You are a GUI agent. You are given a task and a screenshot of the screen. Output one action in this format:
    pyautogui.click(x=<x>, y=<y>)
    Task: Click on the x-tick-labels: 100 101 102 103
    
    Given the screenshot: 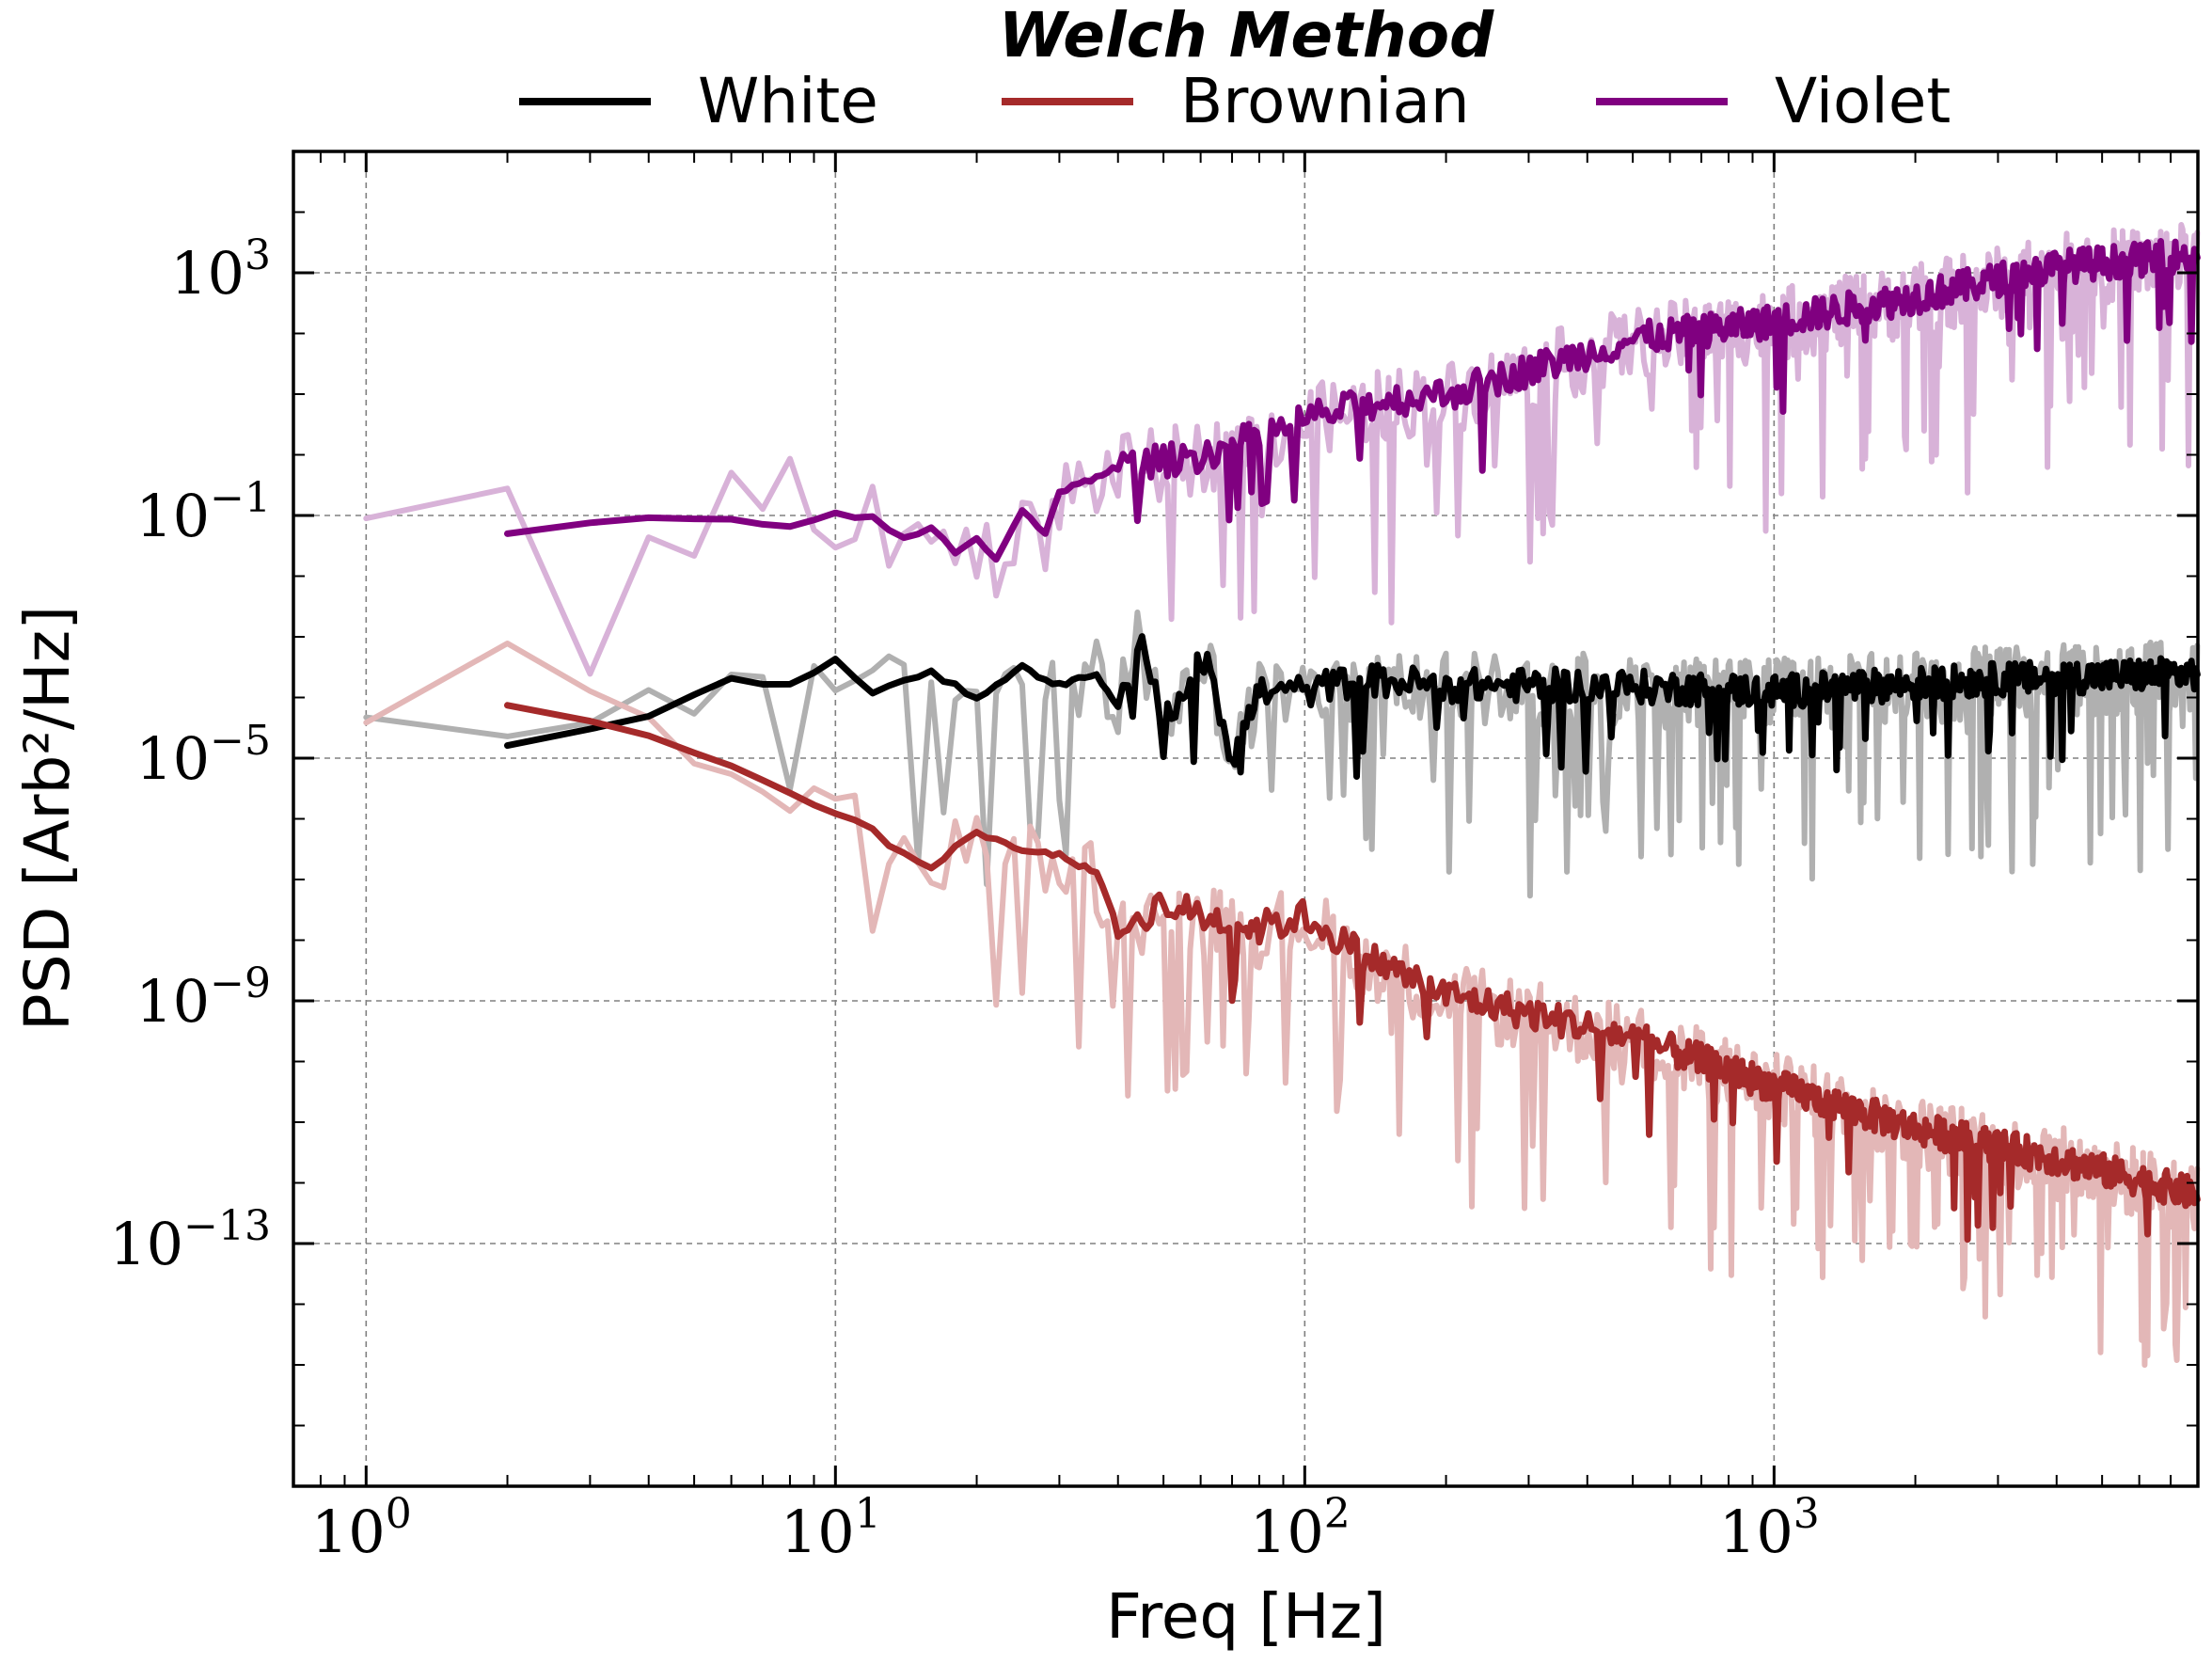 What is the action you would take?
    pyautogui.click(x=1065, y=1528)
    